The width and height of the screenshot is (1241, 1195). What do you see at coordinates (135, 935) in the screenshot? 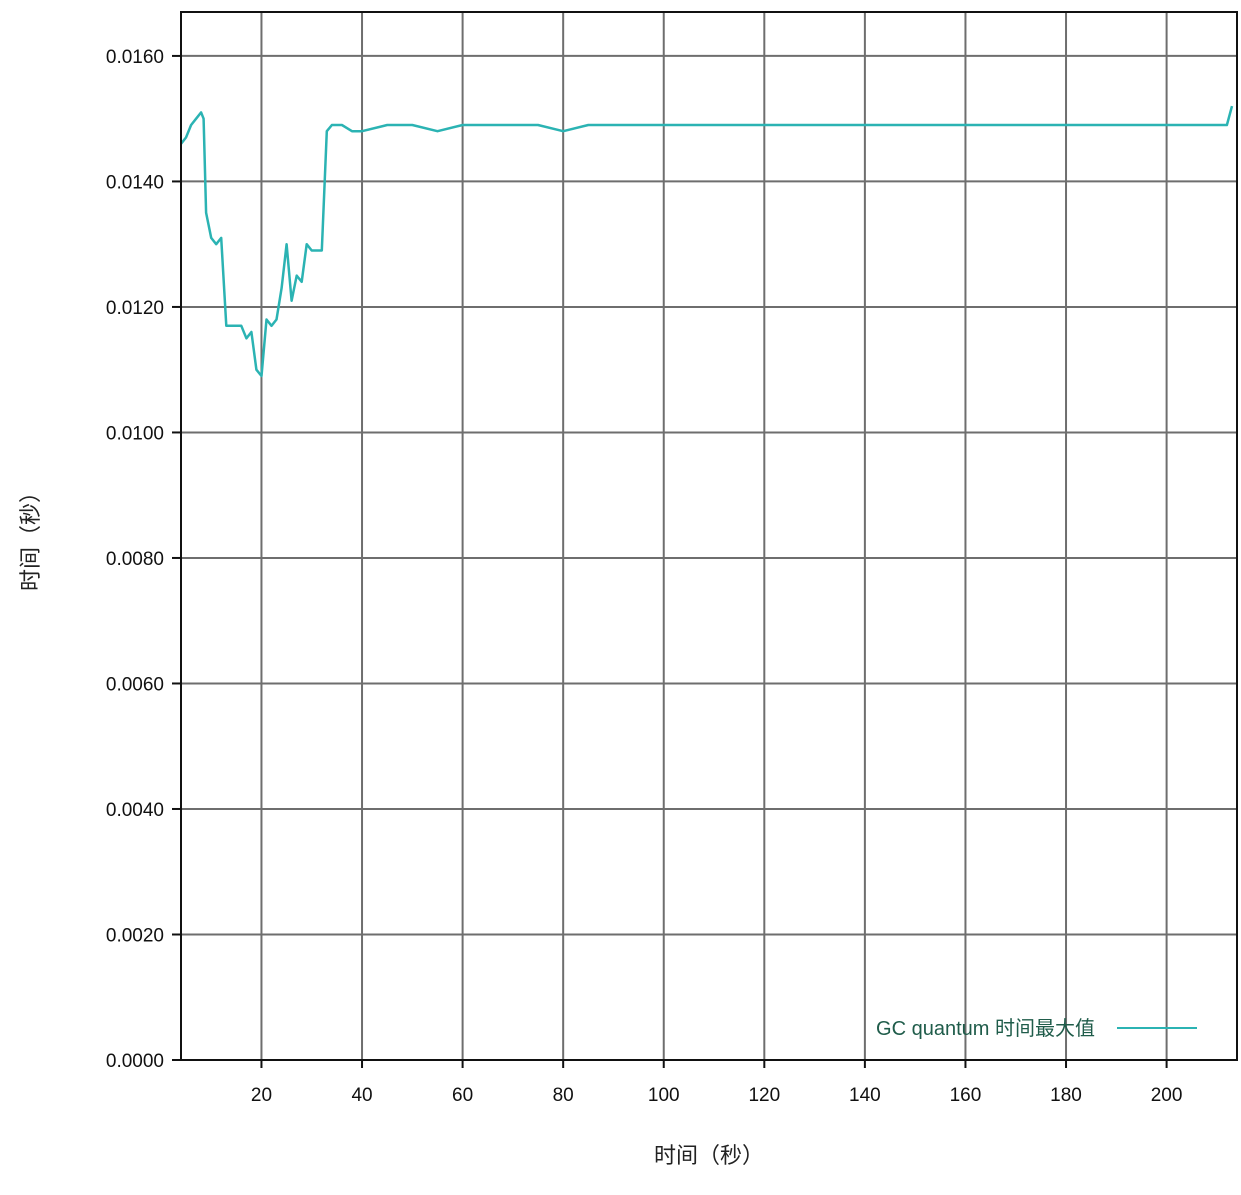
I see `y-tick-label: 0.0020` at bounding box center [135, 935].